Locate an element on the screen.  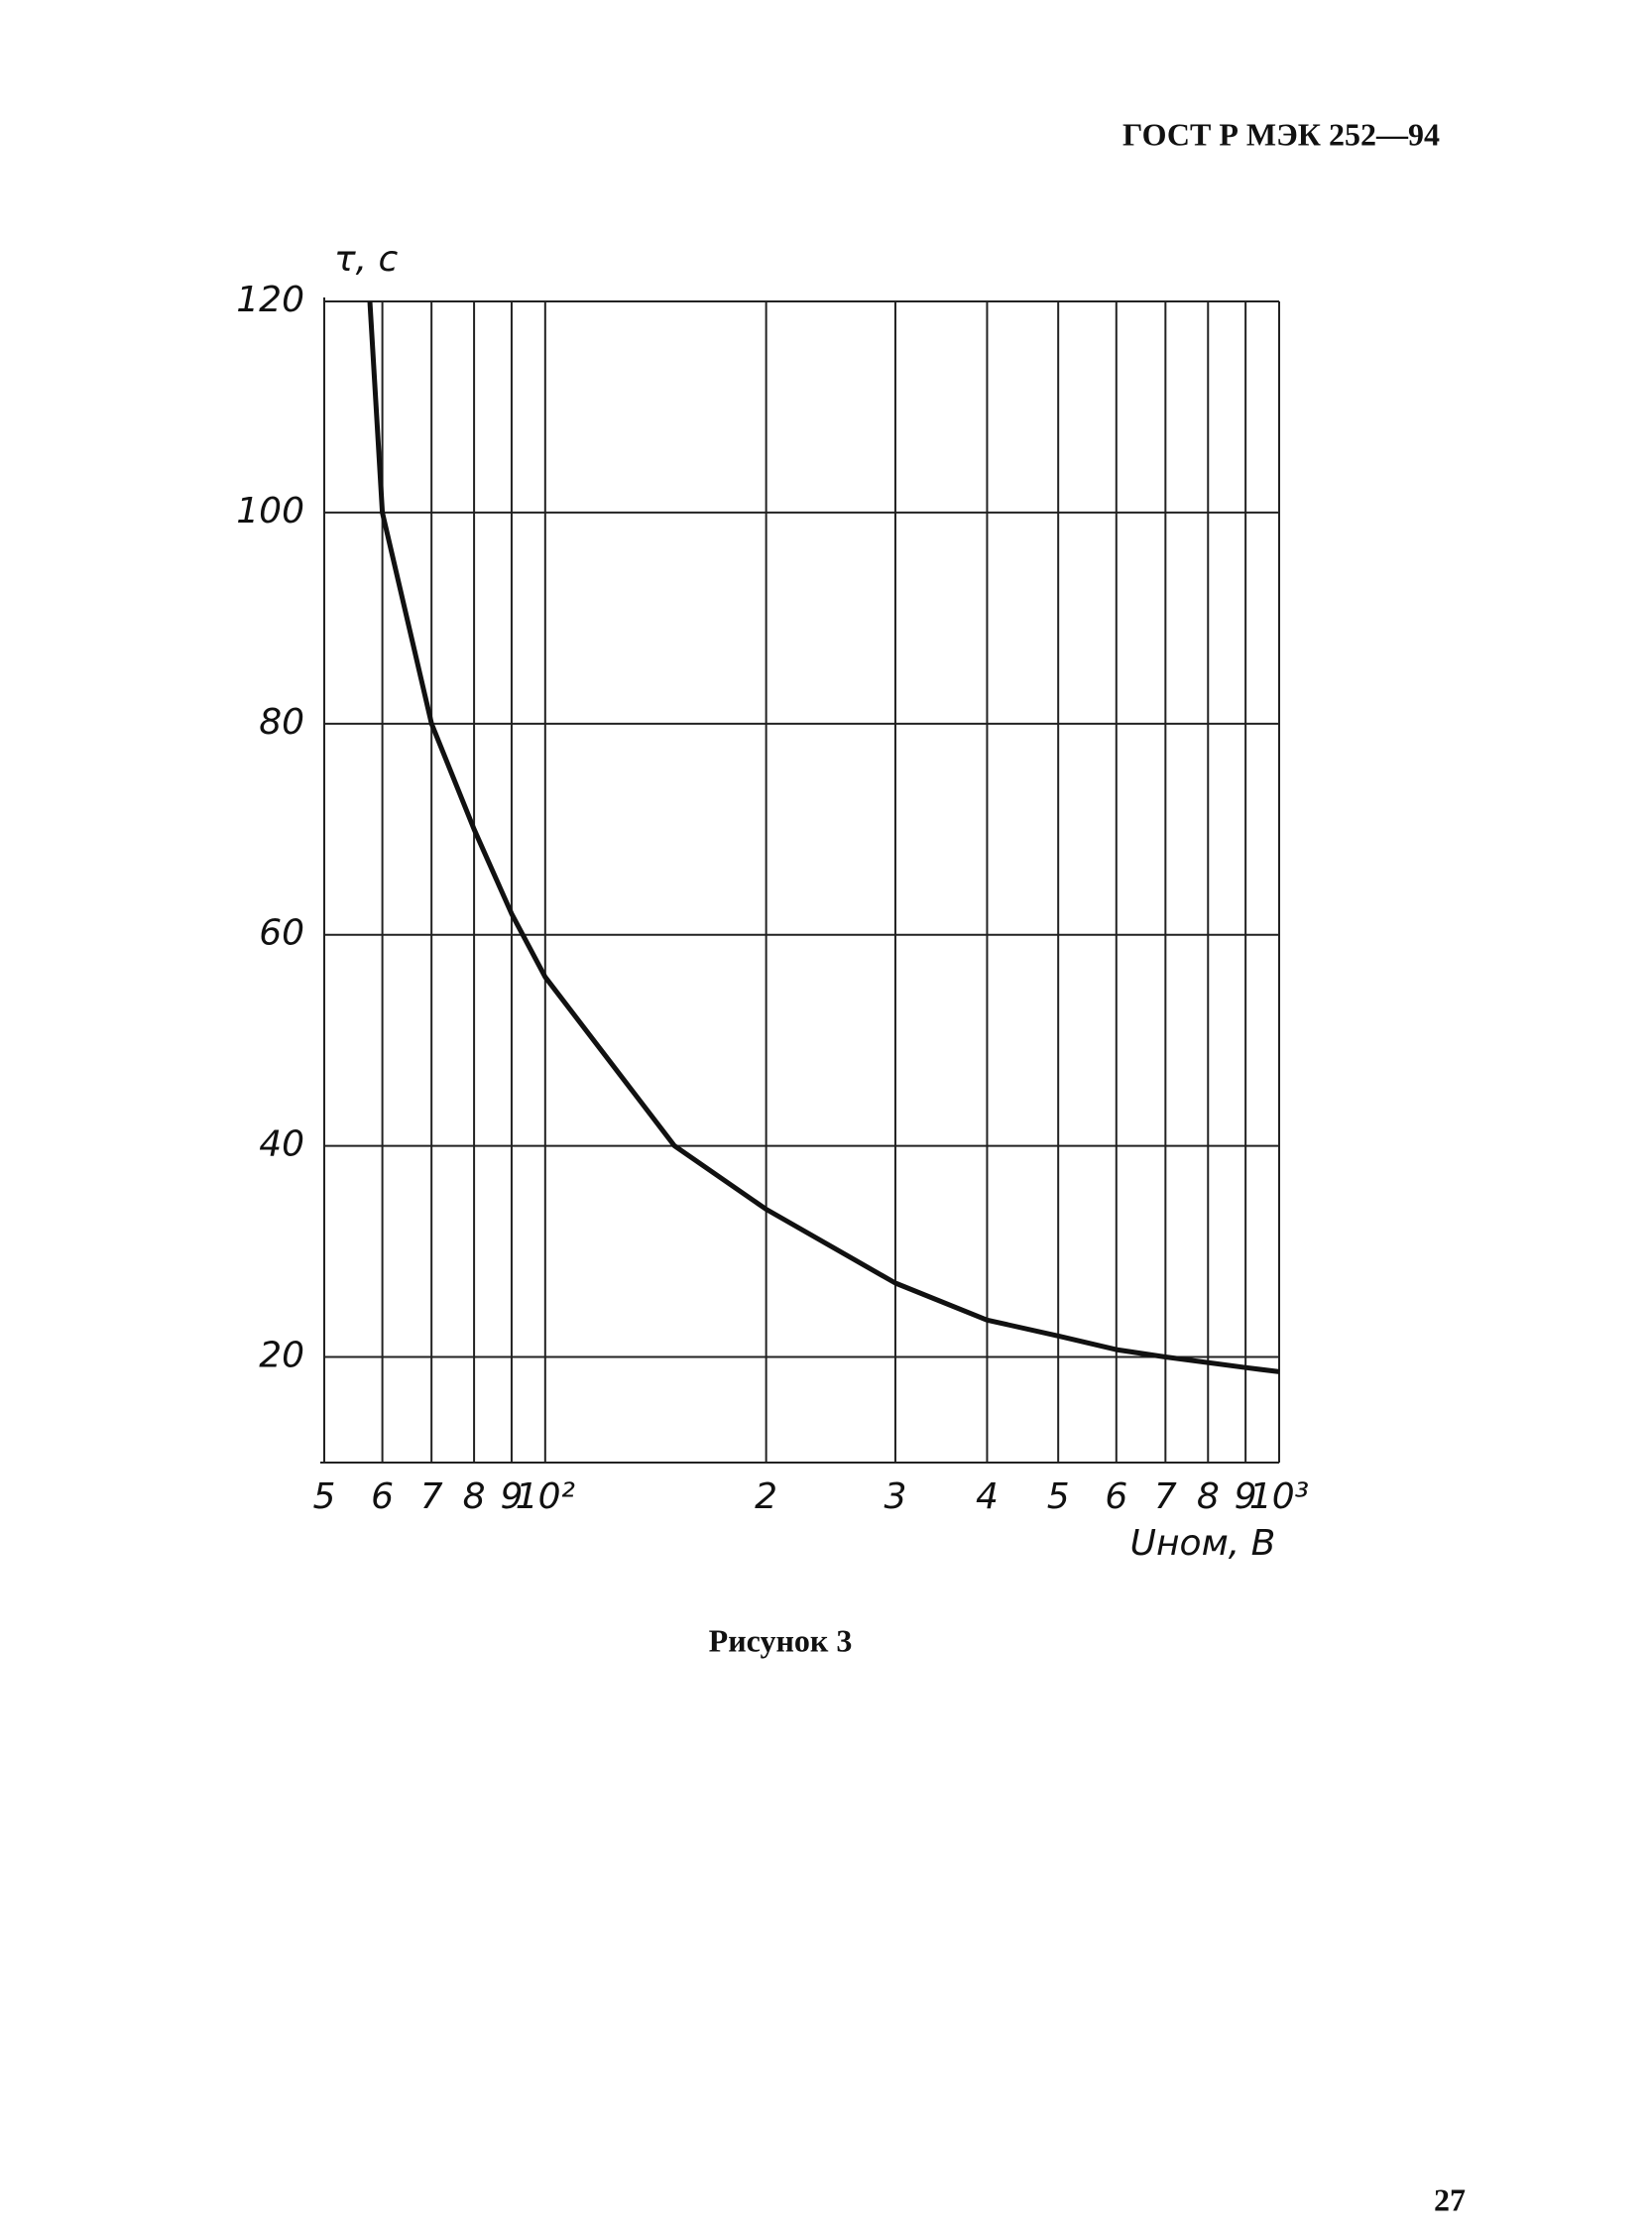
x-tick-label: 2 is located at coordinates (766, 1496).